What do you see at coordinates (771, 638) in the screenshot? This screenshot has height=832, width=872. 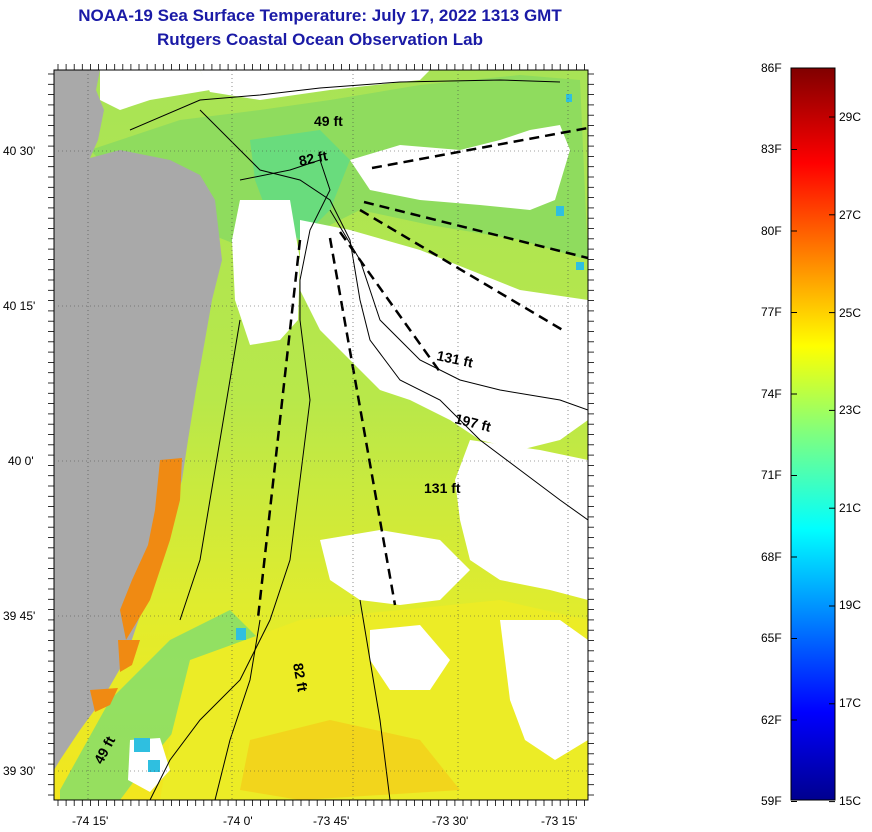 I see `colorbar-f-label: 65F` at bounding box center [771, 638].